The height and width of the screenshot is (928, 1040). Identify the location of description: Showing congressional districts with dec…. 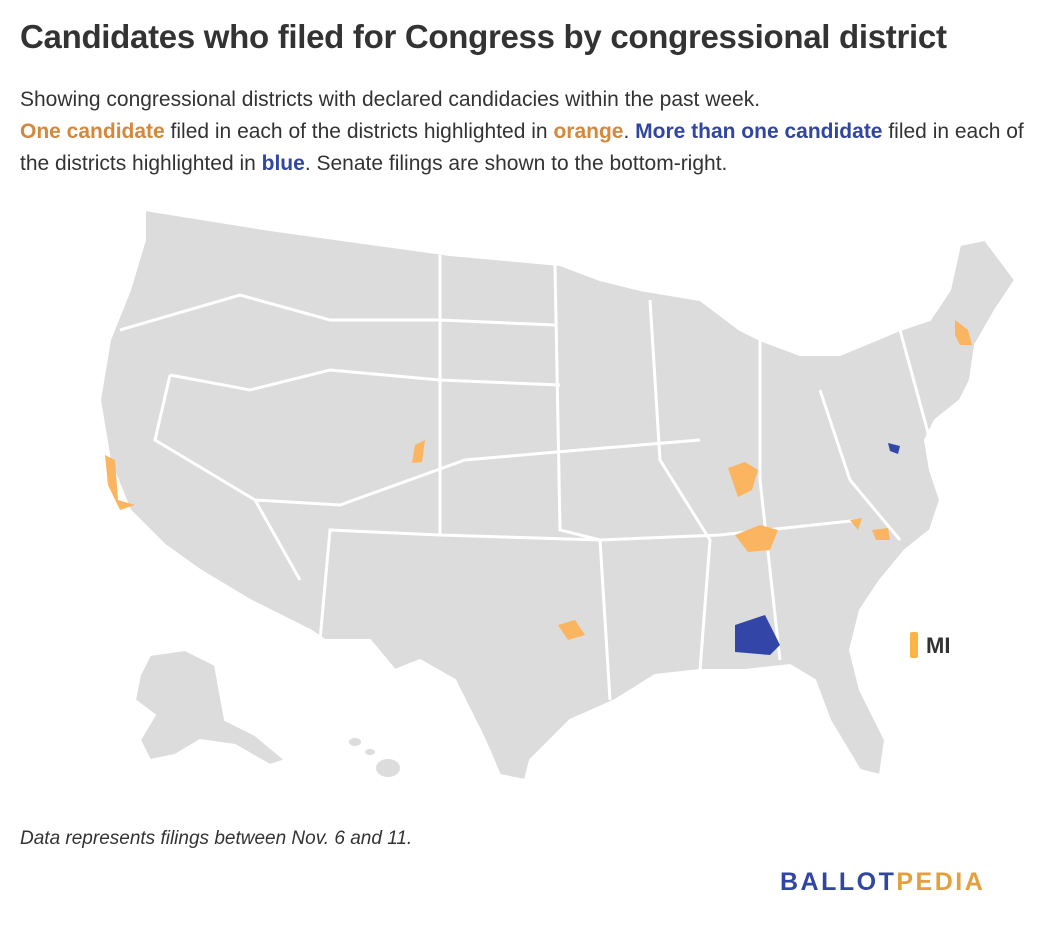
(525, 132).